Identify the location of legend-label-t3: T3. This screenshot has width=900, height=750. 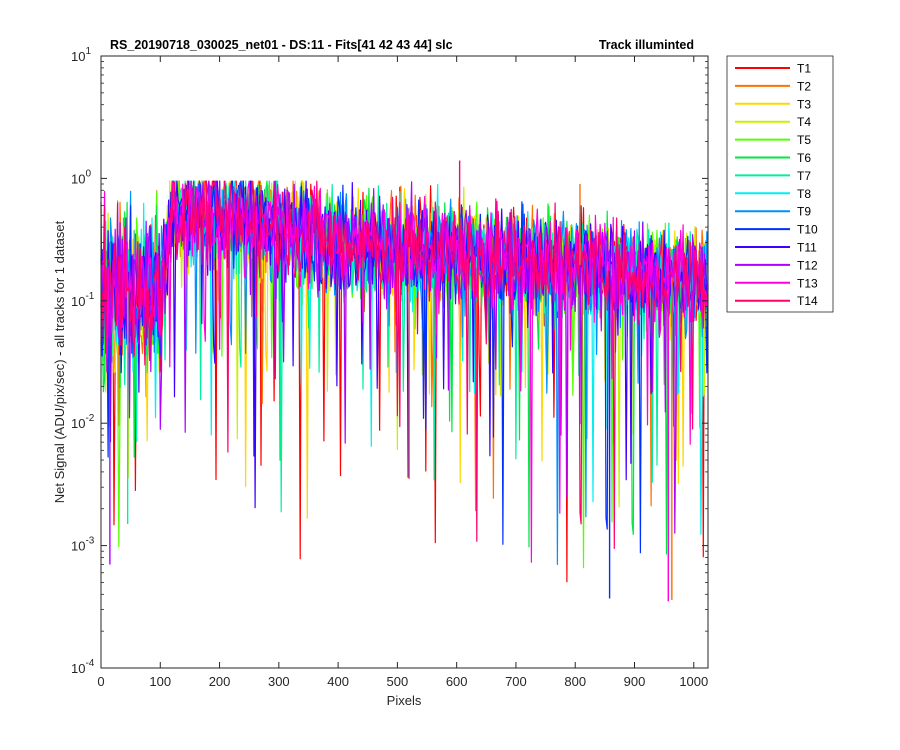
(804, 104).